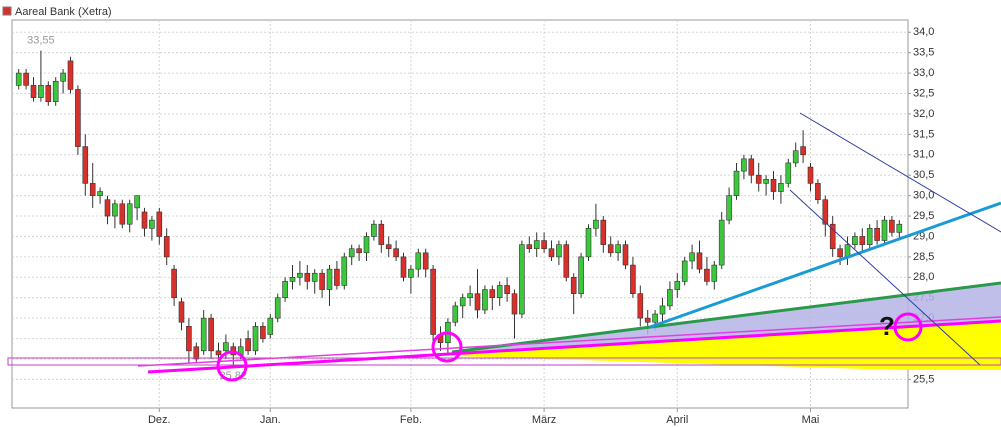 The image size is (1001, 428). I want to click on question-mark: ?, so click(887, 326).